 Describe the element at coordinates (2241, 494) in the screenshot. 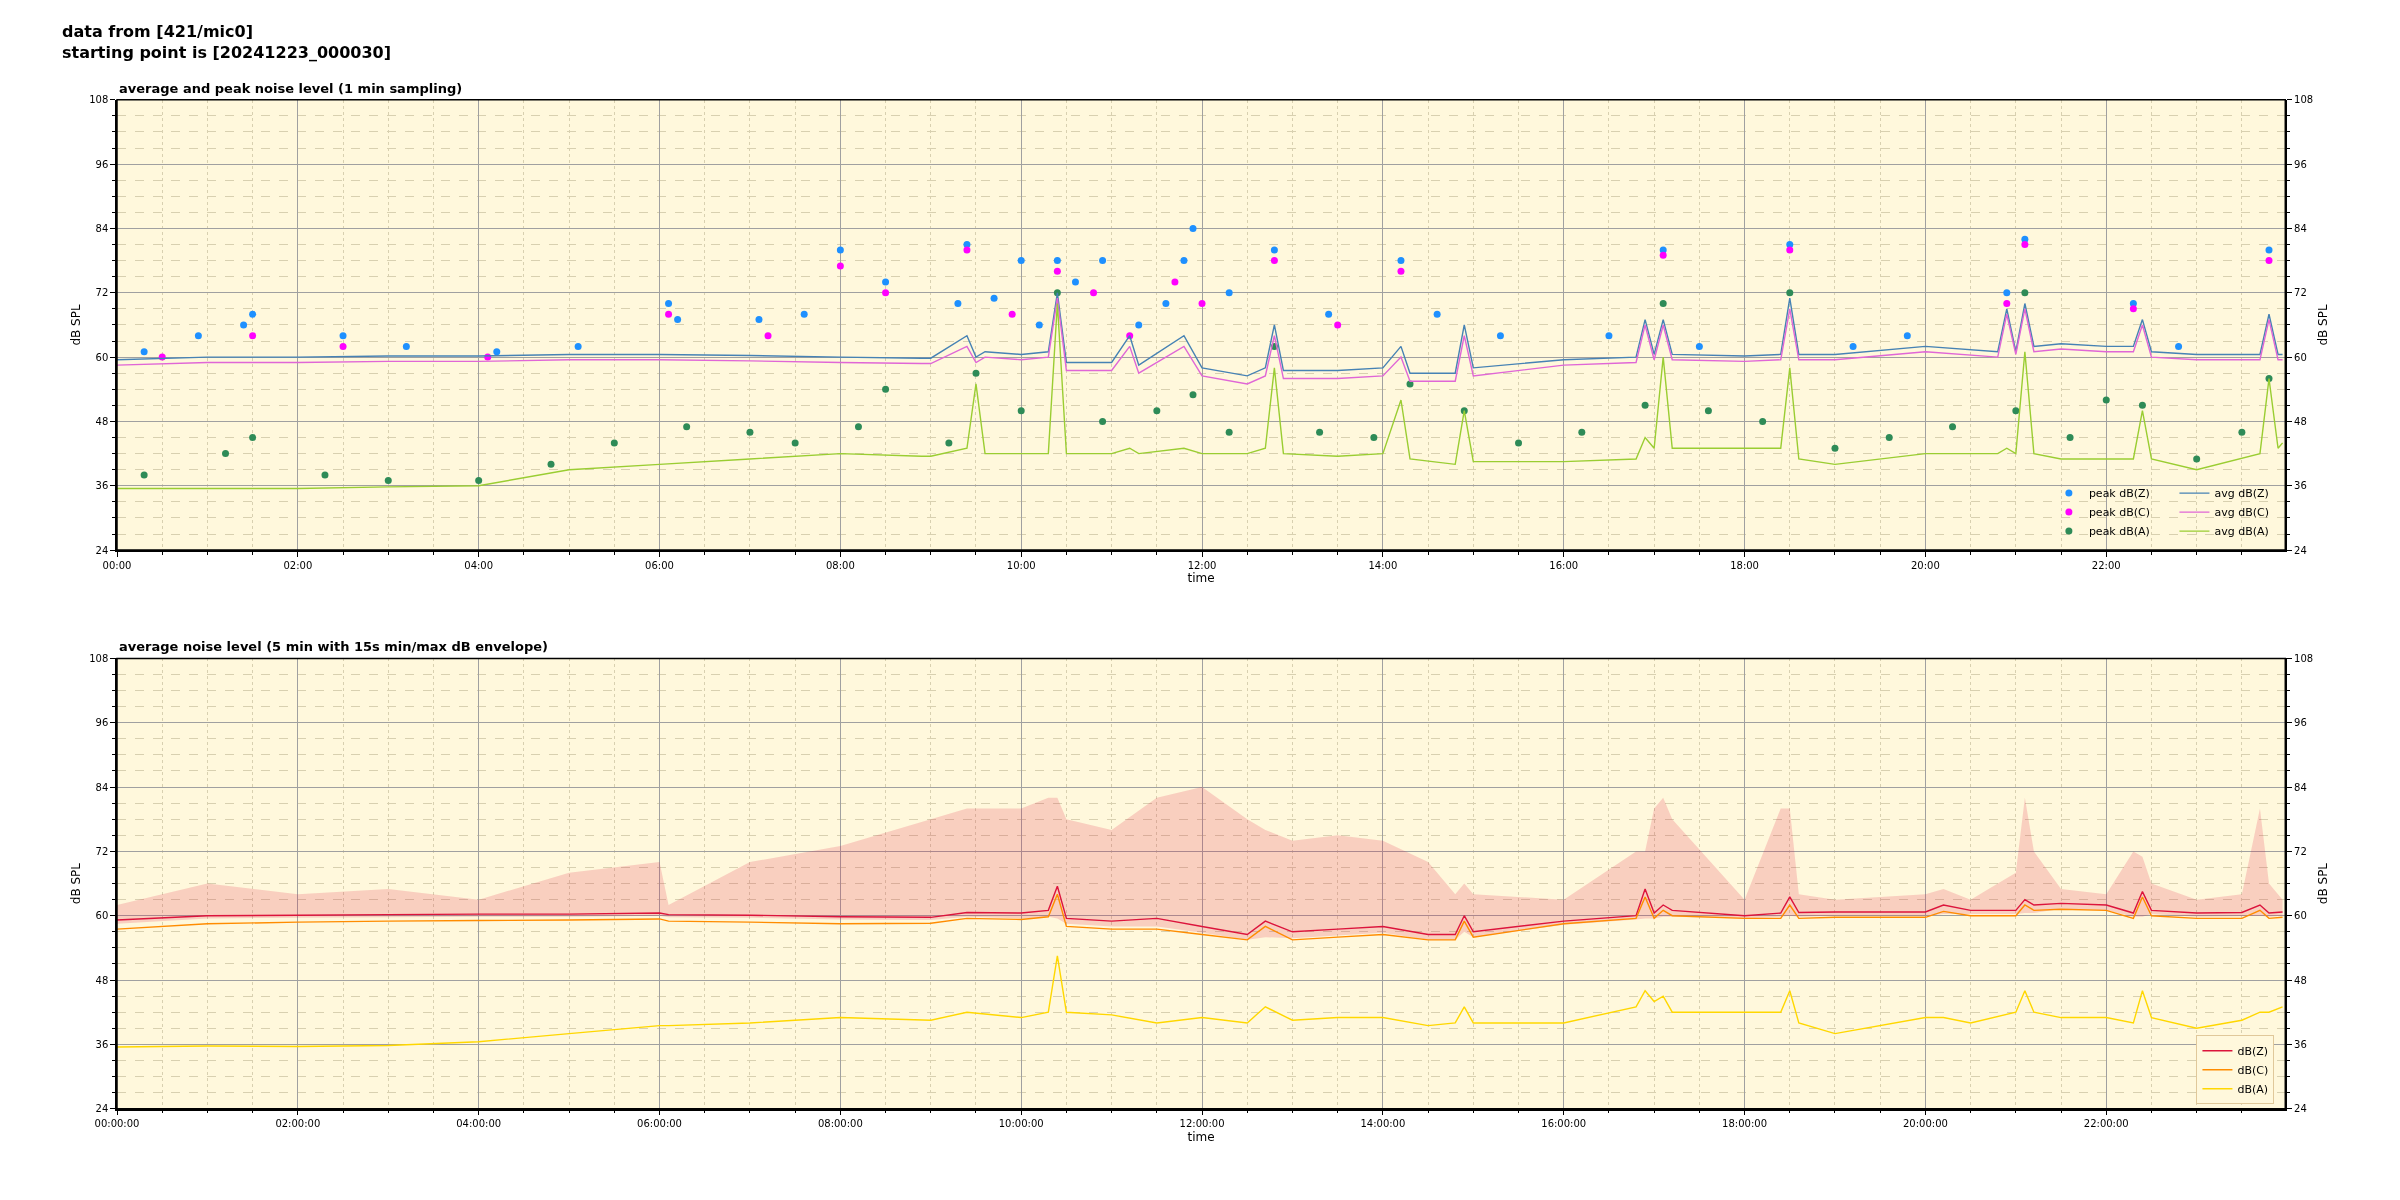

I see `legend-label: avg dB(Z)` at that location.